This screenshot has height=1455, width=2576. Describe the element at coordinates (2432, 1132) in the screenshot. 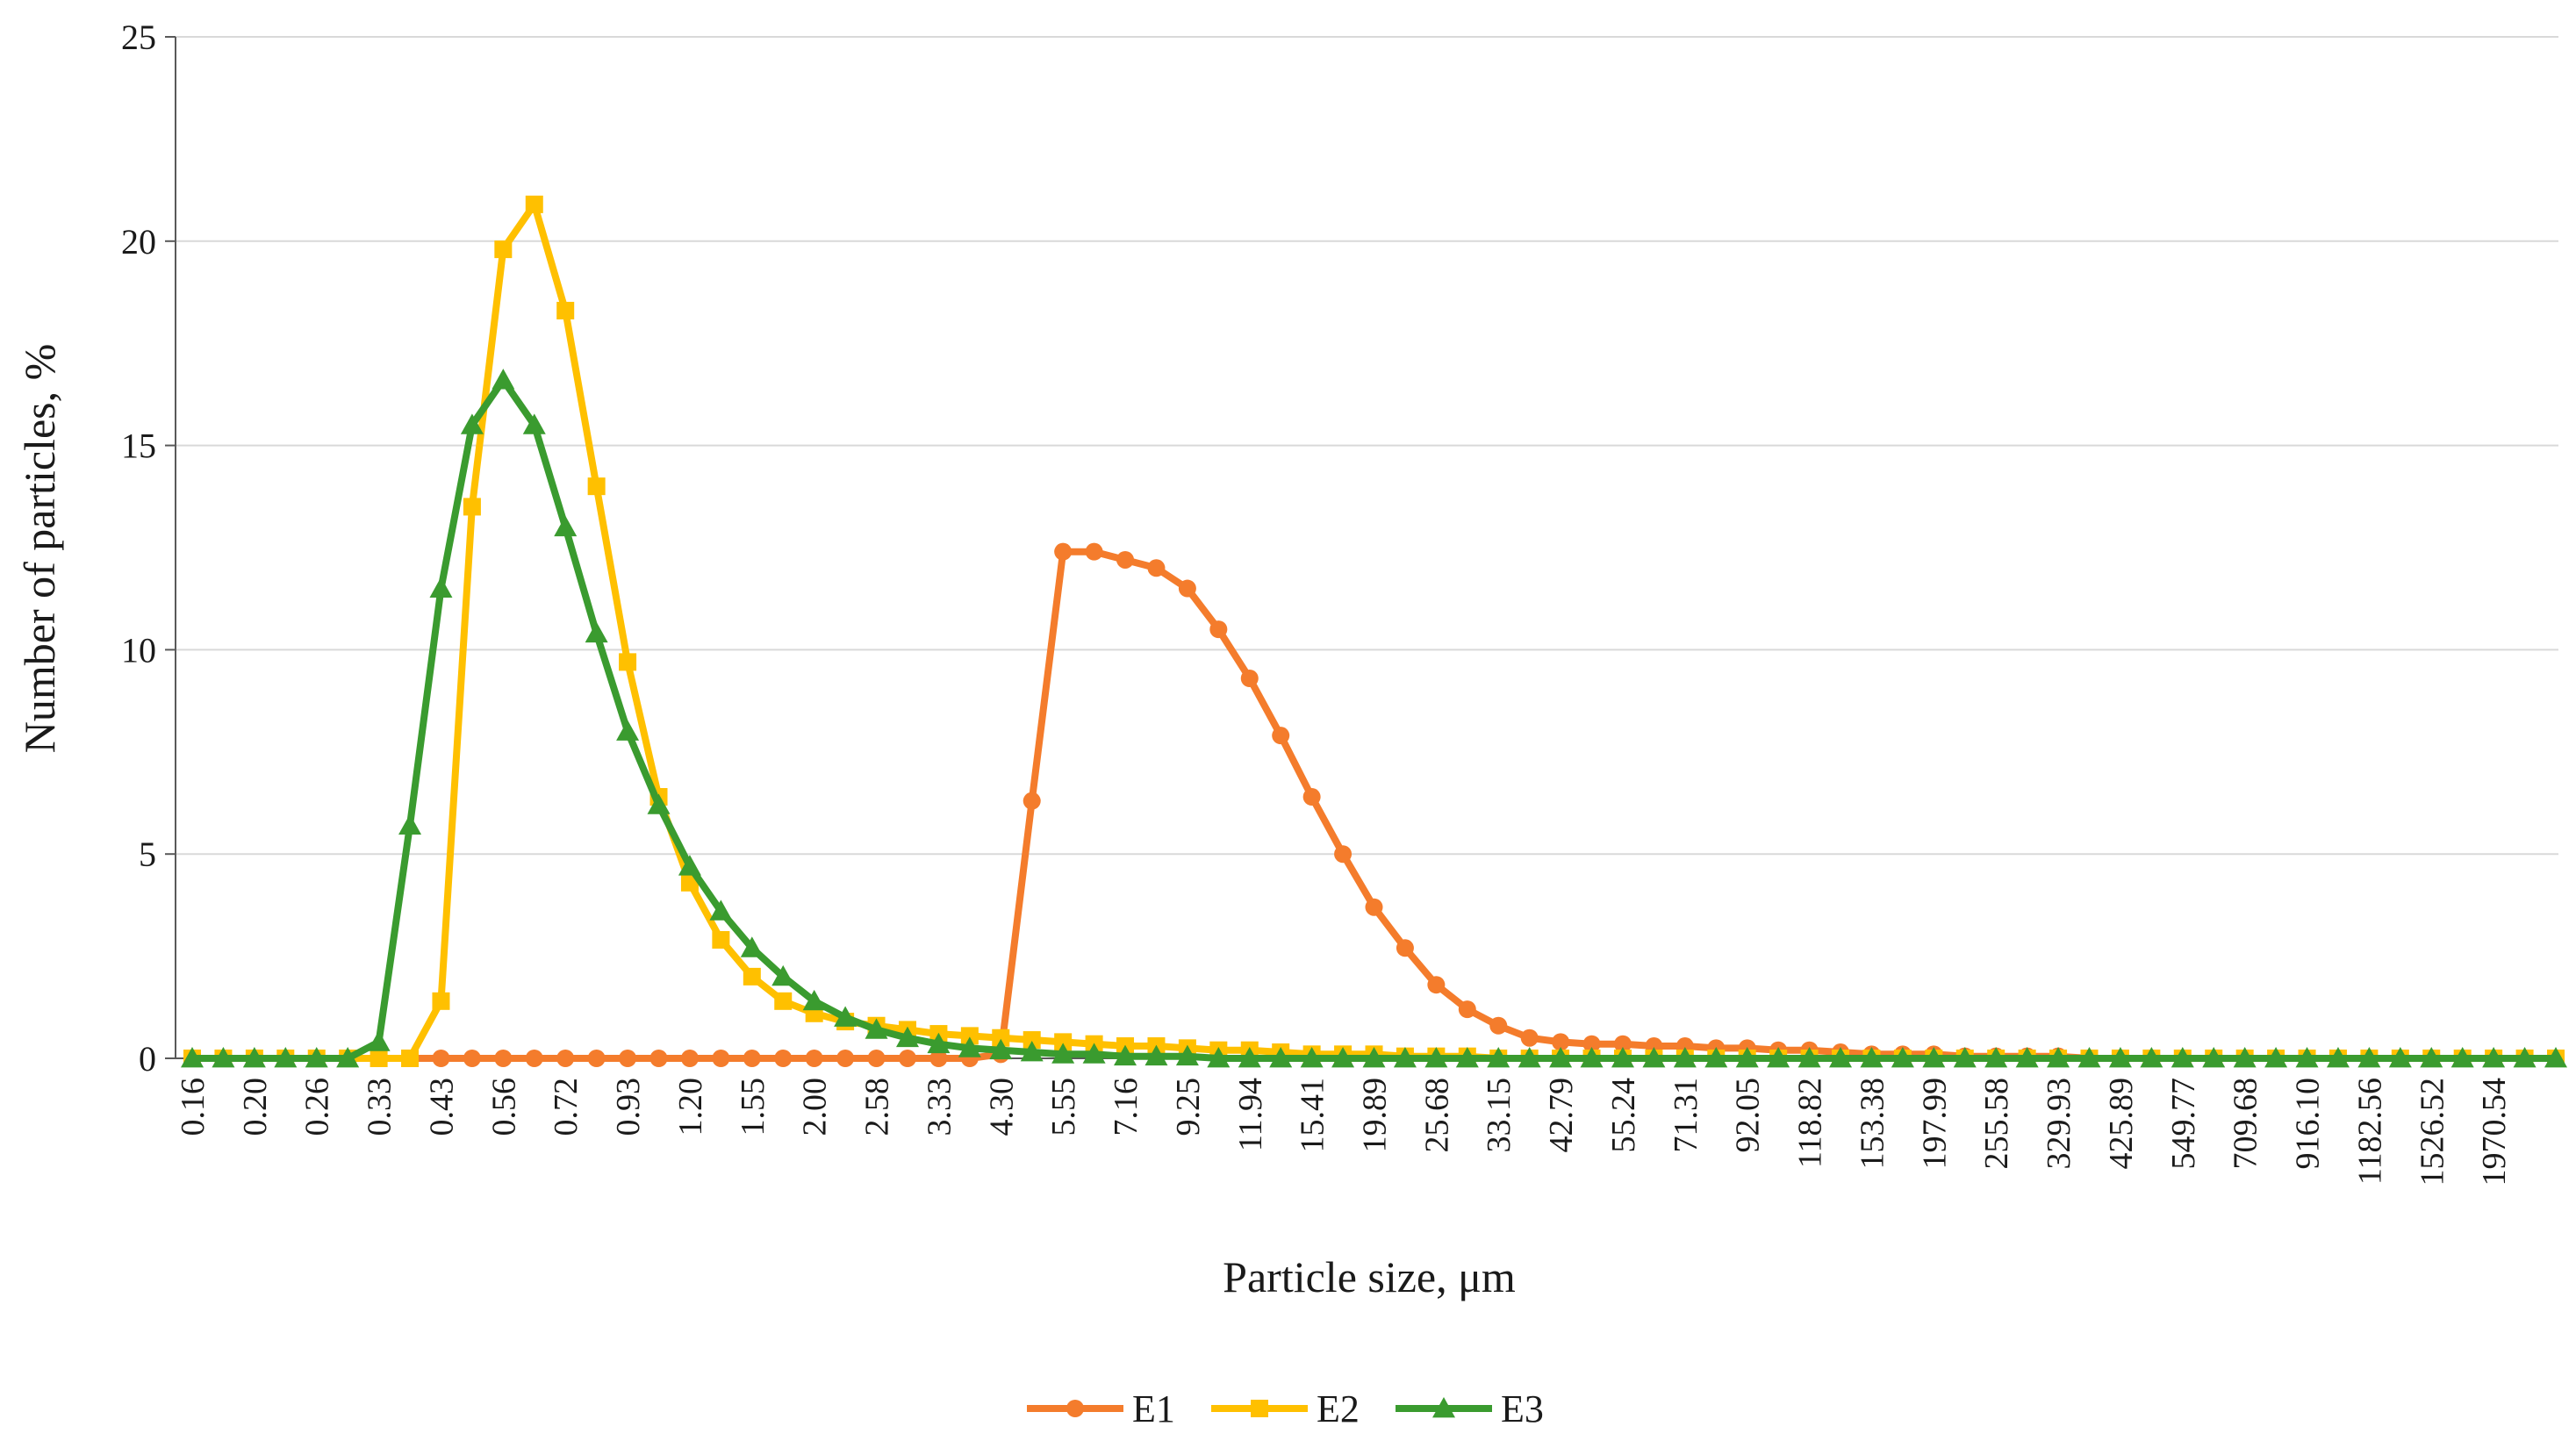

I see `x-tick-label: 1526.52` at that location.